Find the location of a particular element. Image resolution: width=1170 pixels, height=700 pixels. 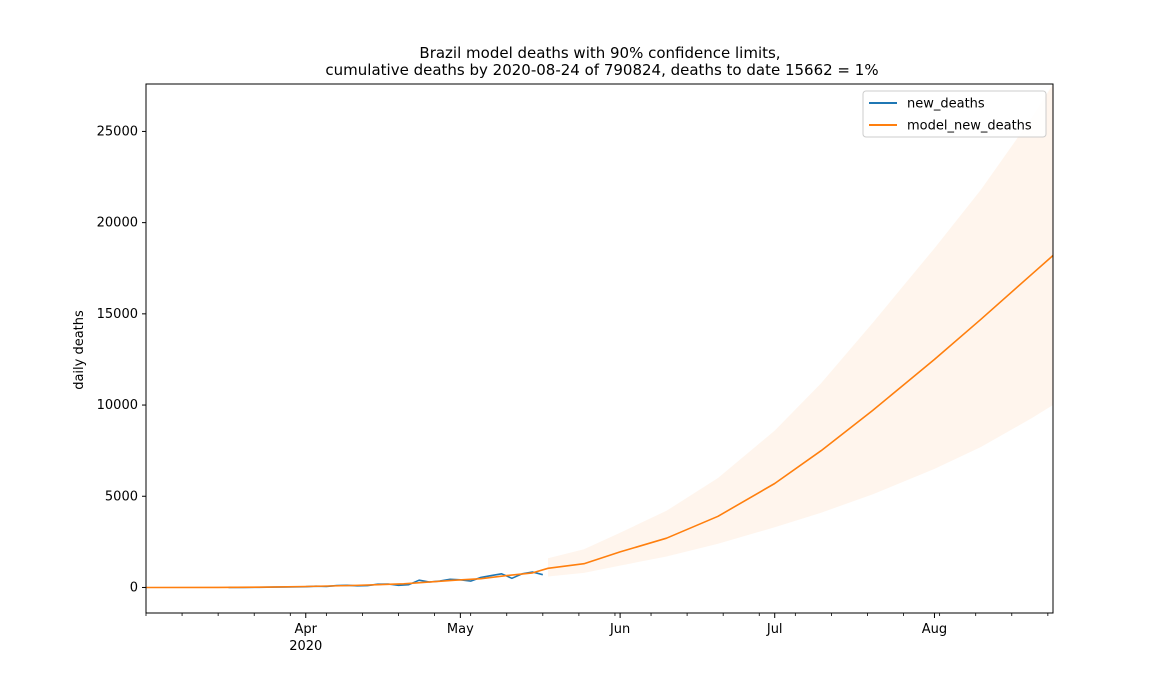

legend-box is located at coordinates (954, 114).